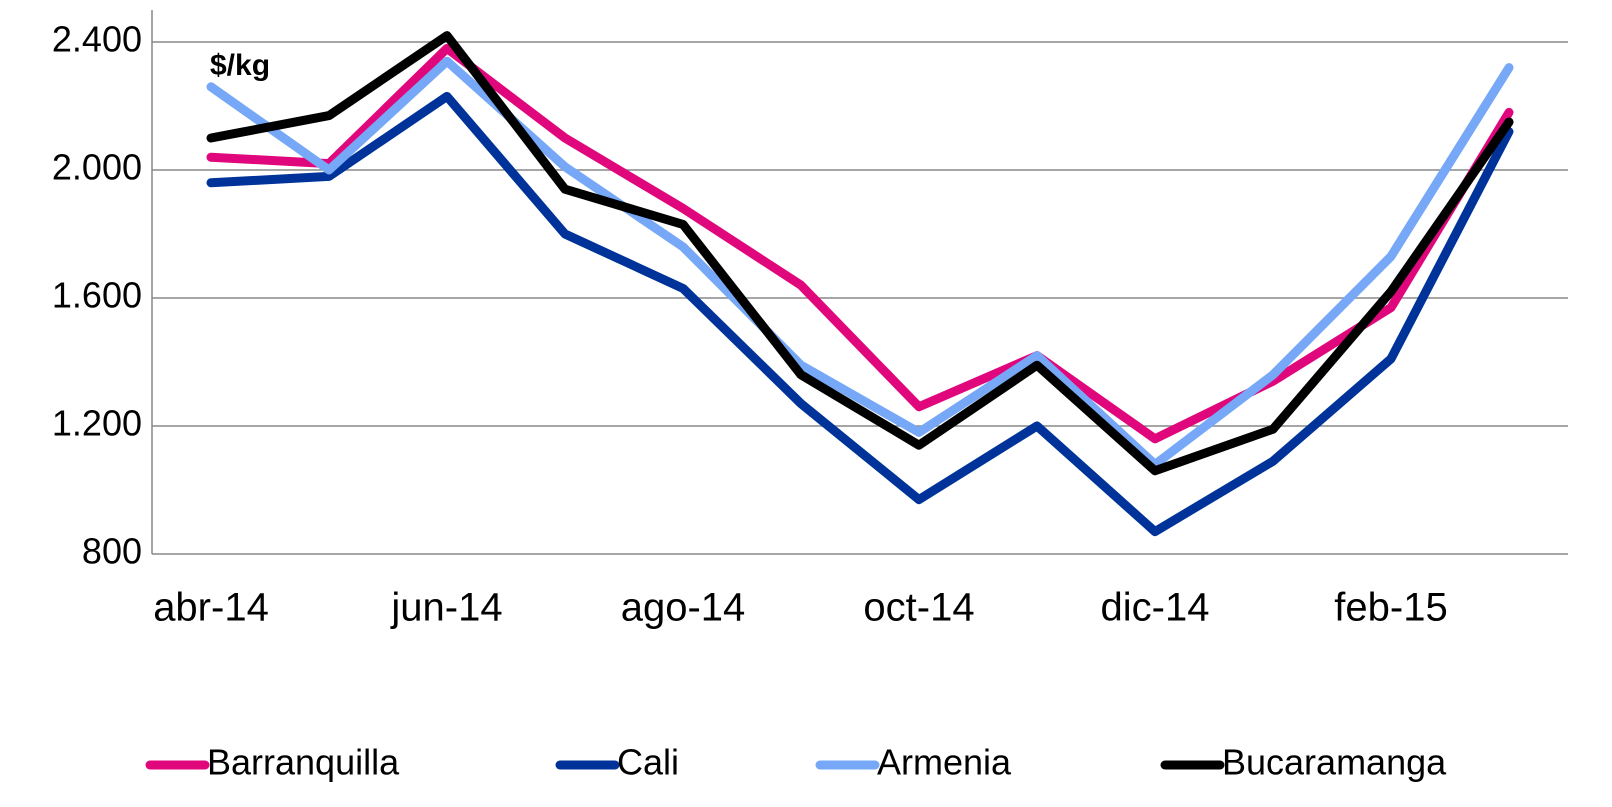 The image size is (1612, 807). Describe the element at coordinates (1155, 608) in the screenshot. I see `x-tick-label: dic-14` at that location.